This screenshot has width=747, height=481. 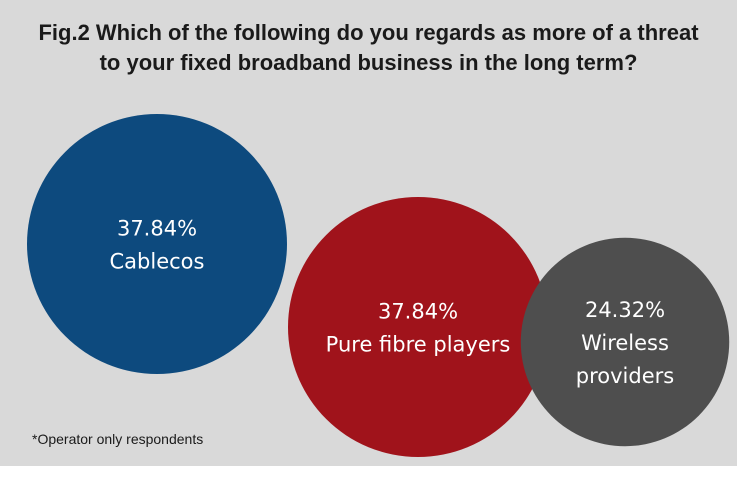 I want to click on footnote: *Operator only respondents, so click(x=118, y=439).